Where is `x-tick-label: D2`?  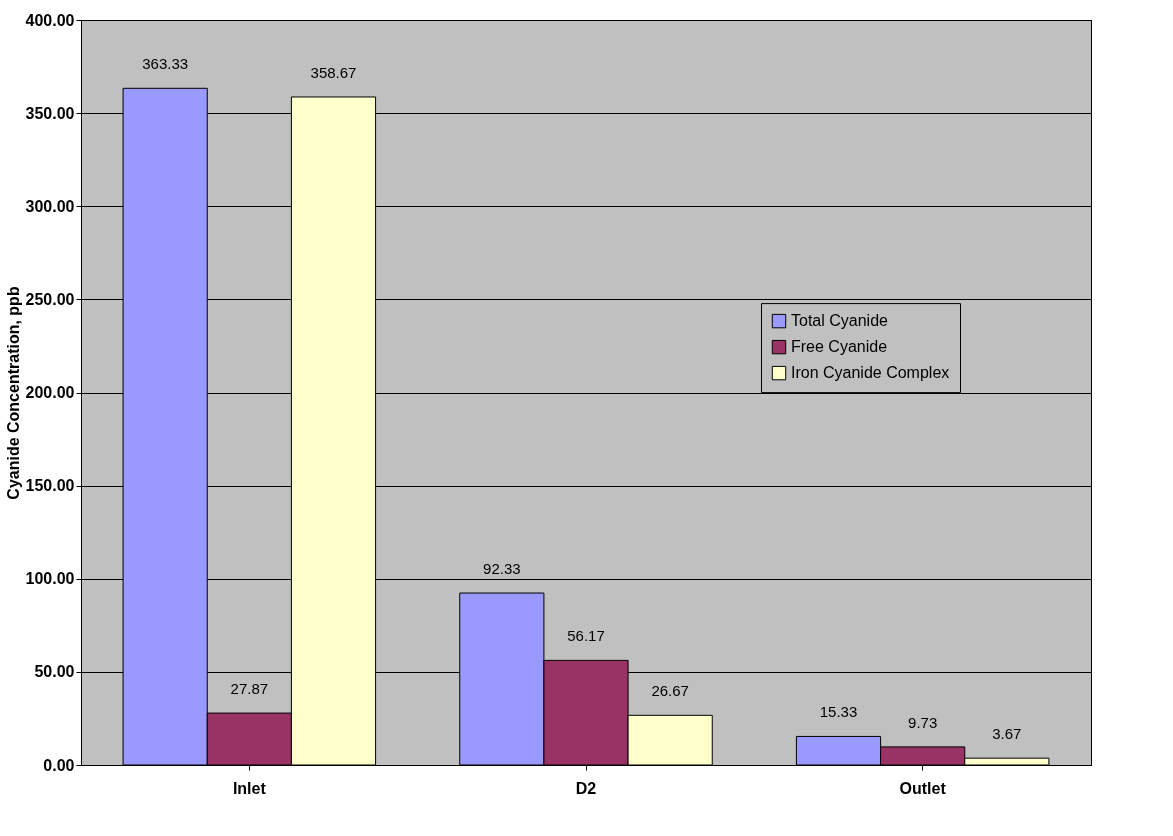
x-tick-label: D2 is located at coordinates (586, 788).